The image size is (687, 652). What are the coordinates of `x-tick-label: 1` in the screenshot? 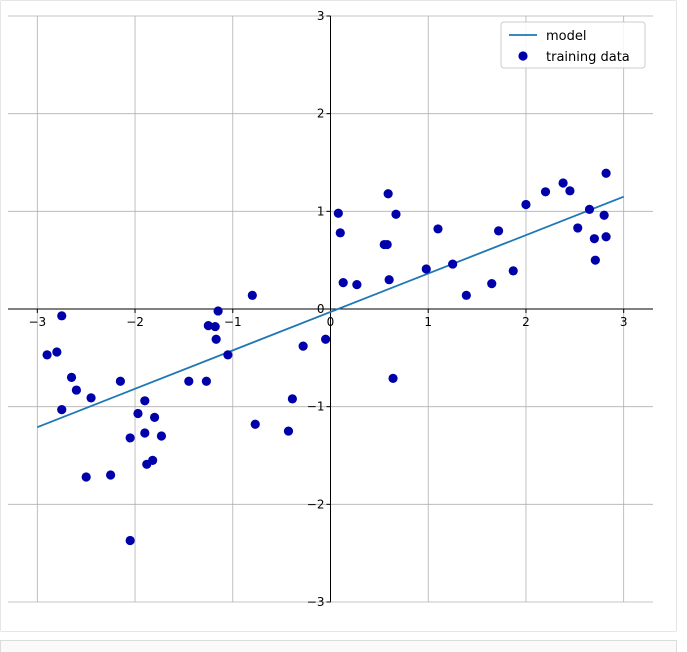 It's located at (428, 322).